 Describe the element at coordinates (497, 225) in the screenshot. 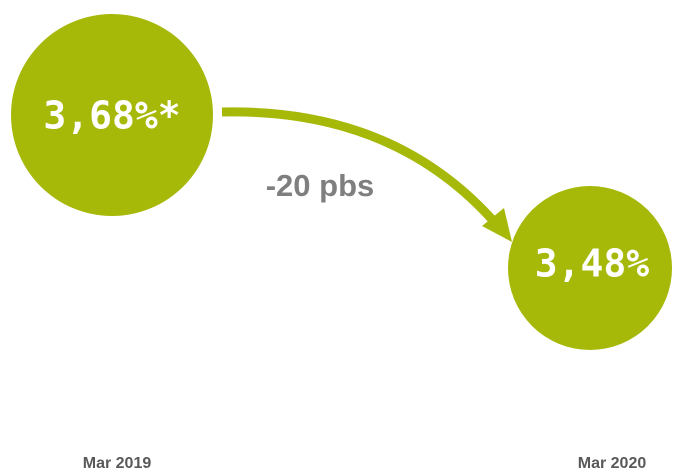

I see `arrow-head` at that location.